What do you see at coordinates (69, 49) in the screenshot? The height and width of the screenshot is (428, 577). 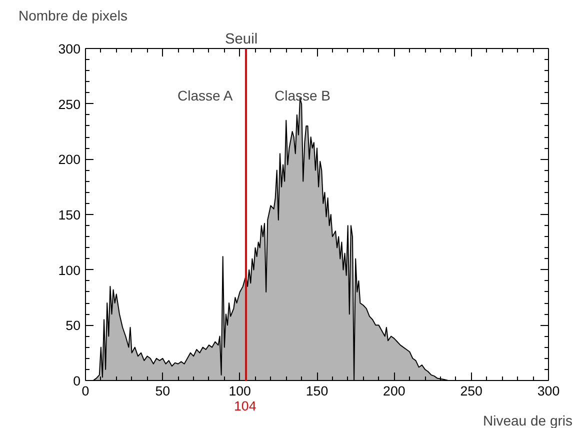 I see `y-tick-label: 300` at bounding box center [69, 49].